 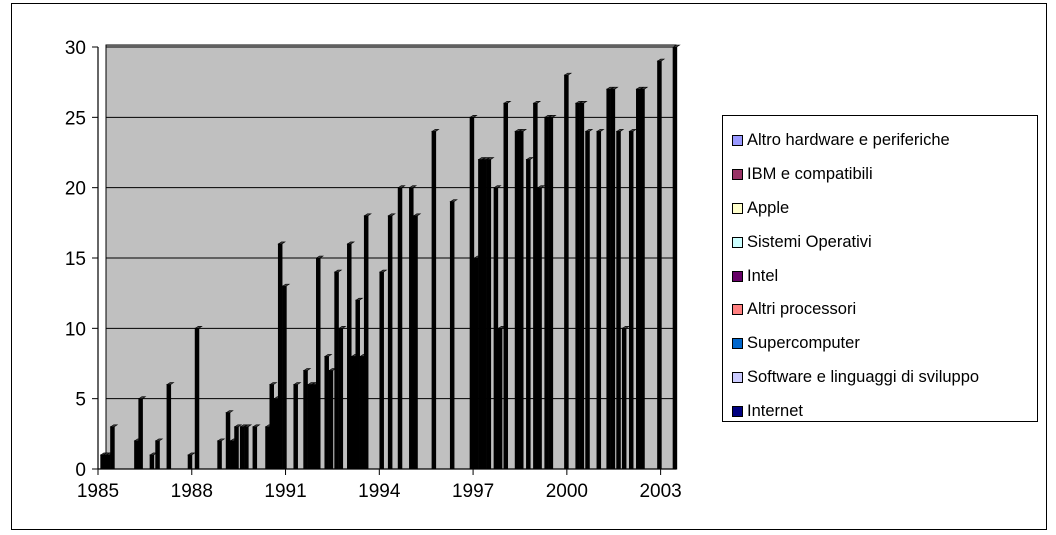 I want to click on legend-item: Internet, so click(x=884, y=411).